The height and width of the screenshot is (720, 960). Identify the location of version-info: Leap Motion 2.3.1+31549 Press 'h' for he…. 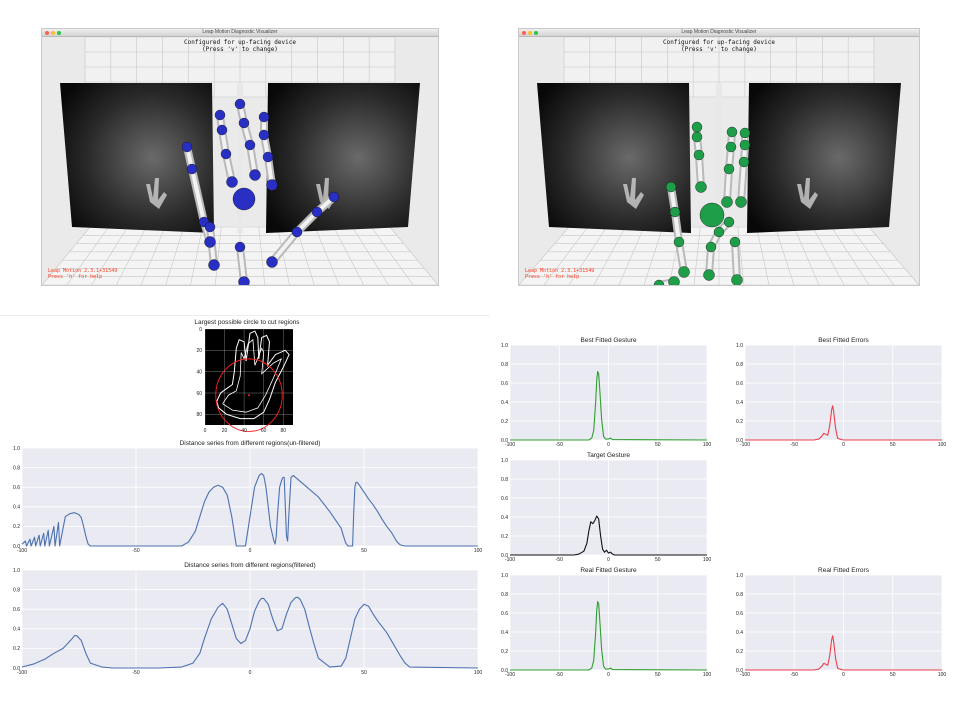
(559, 274).